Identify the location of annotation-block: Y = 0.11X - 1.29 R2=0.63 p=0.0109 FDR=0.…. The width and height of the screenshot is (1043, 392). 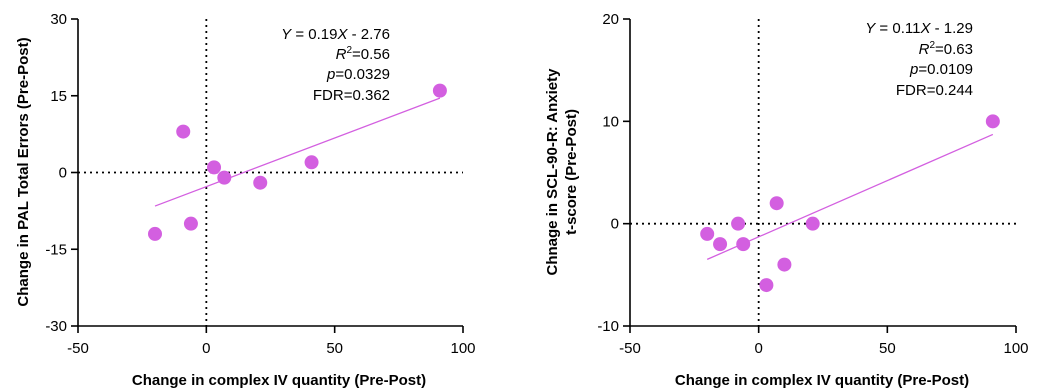
(919, 59).